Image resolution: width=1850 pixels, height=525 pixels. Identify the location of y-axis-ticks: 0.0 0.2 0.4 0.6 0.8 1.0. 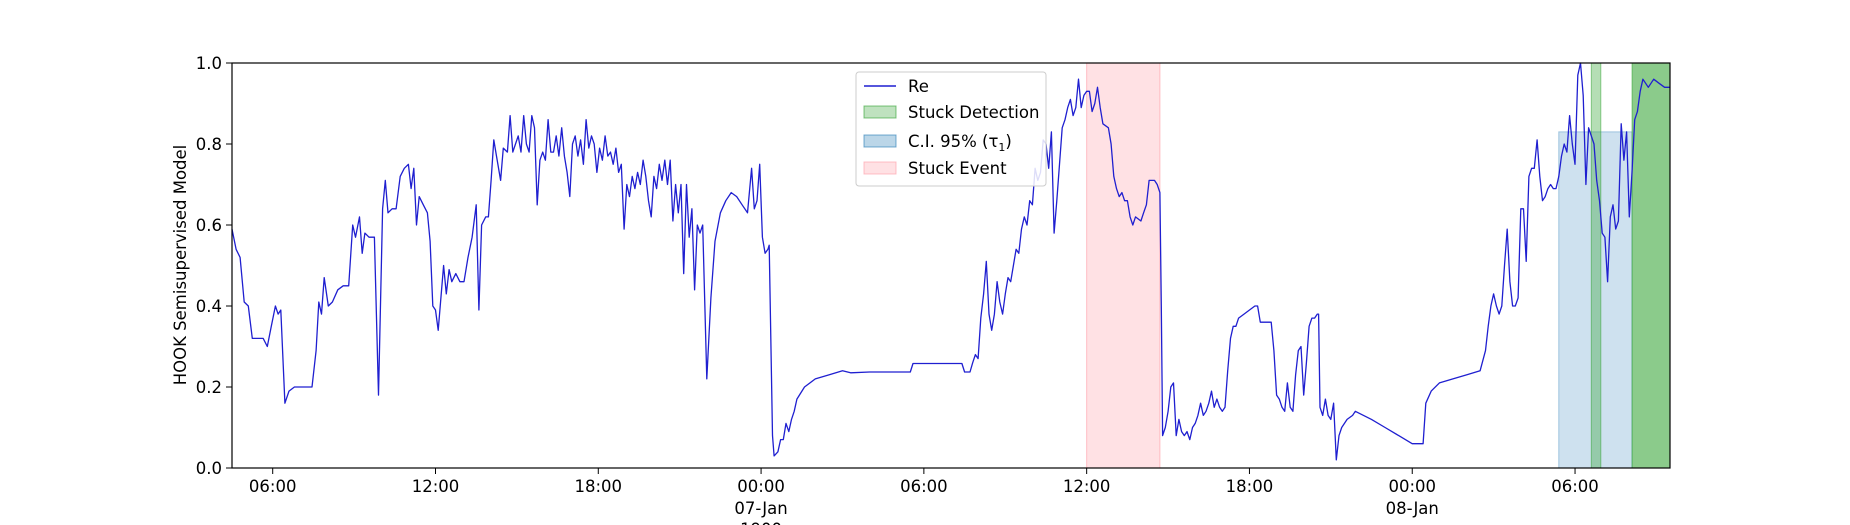
(214, 266).